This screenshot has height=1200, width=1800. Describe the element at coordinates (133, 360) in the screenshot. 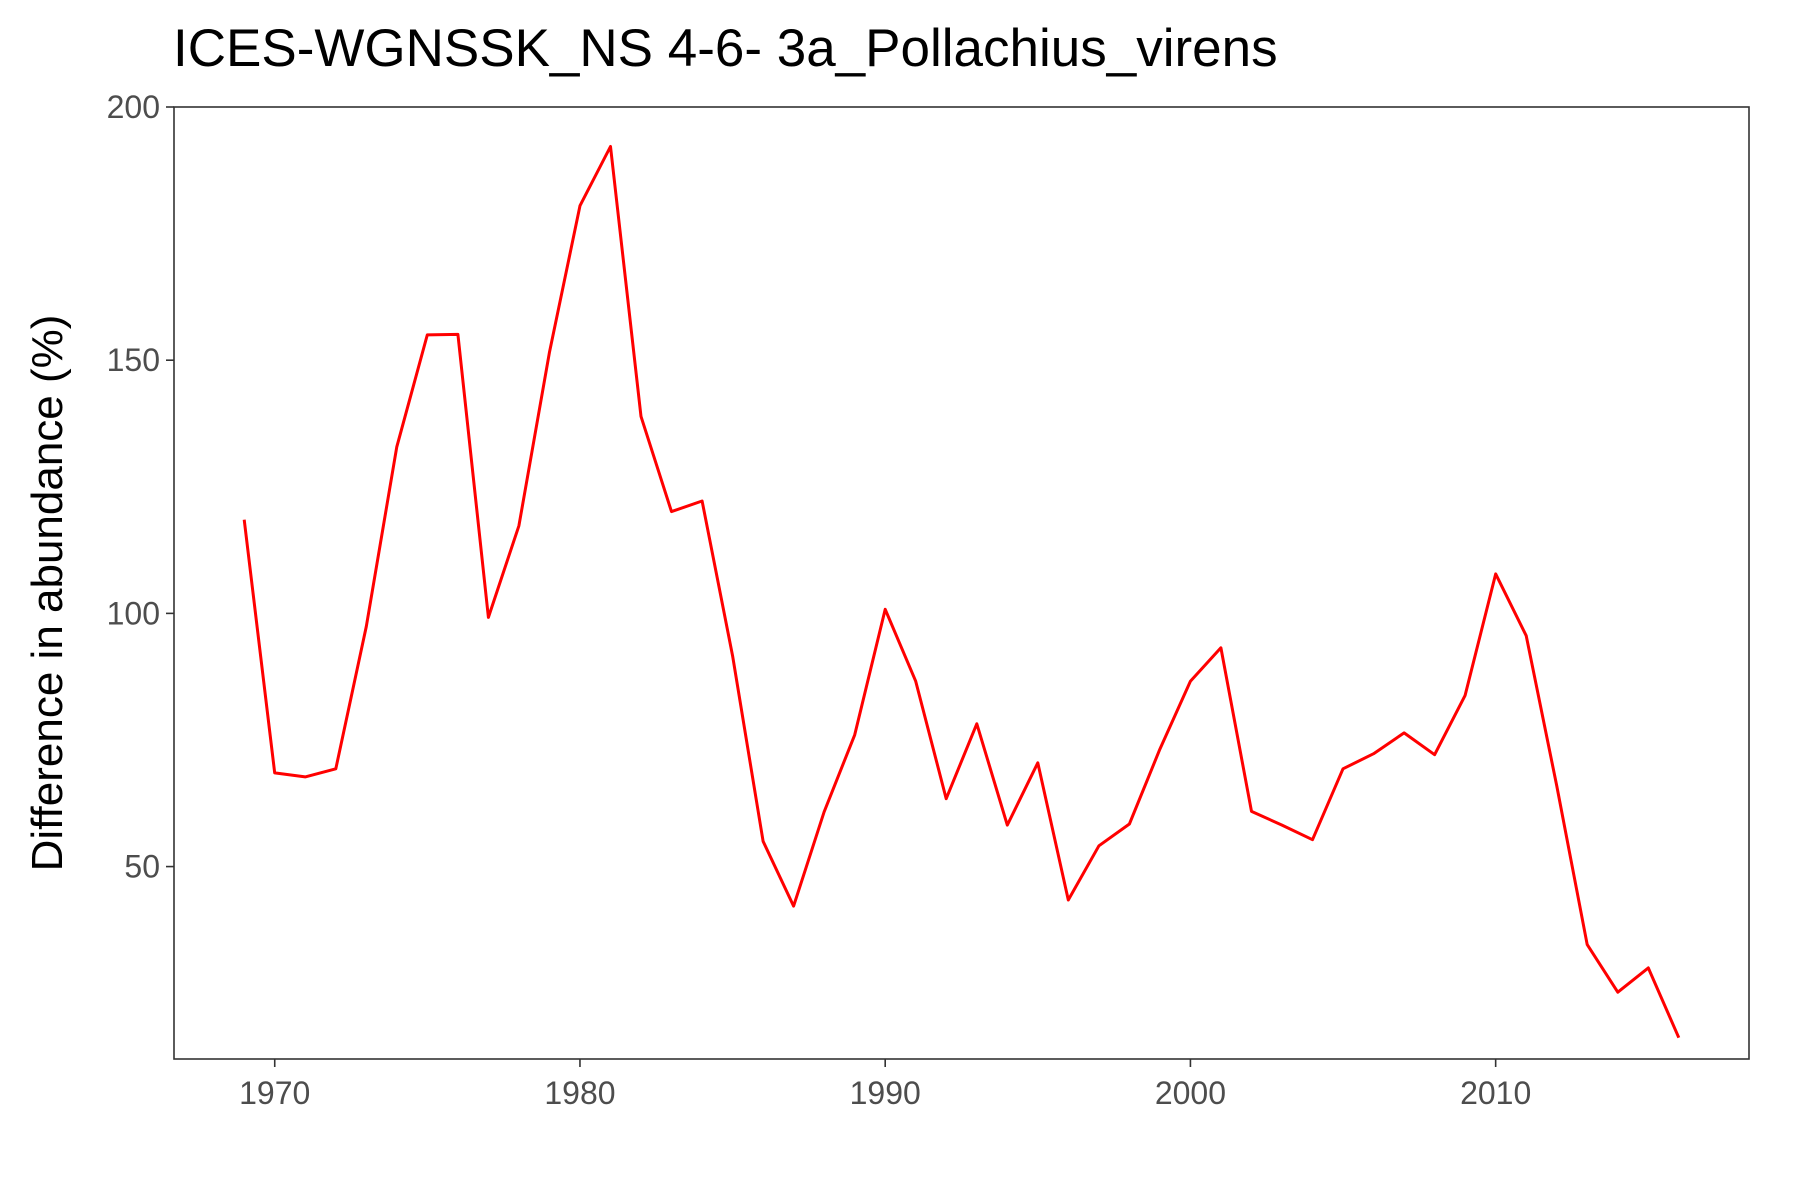

I see `y-tick-label: 150` at that location.